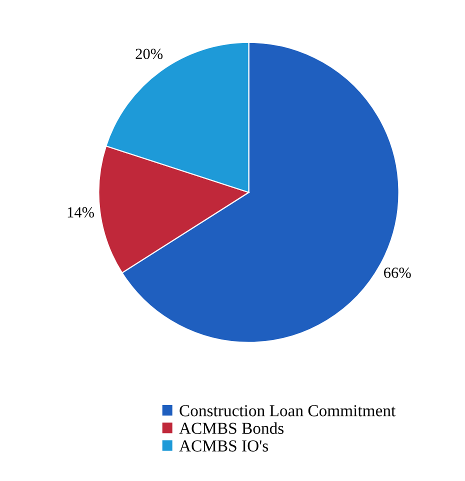  Describe the element at coordinates (397, 273) in the screenshot. I see `data-label: 66%` at that location.